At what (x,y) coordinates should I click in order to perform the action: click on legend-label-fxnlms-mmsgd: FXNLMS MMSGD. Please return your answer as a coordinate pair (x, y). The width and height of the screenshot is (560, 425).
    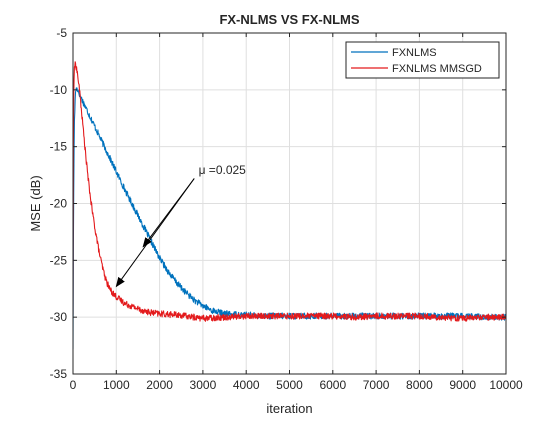
    Looking at the image, I should click on (437, 69).